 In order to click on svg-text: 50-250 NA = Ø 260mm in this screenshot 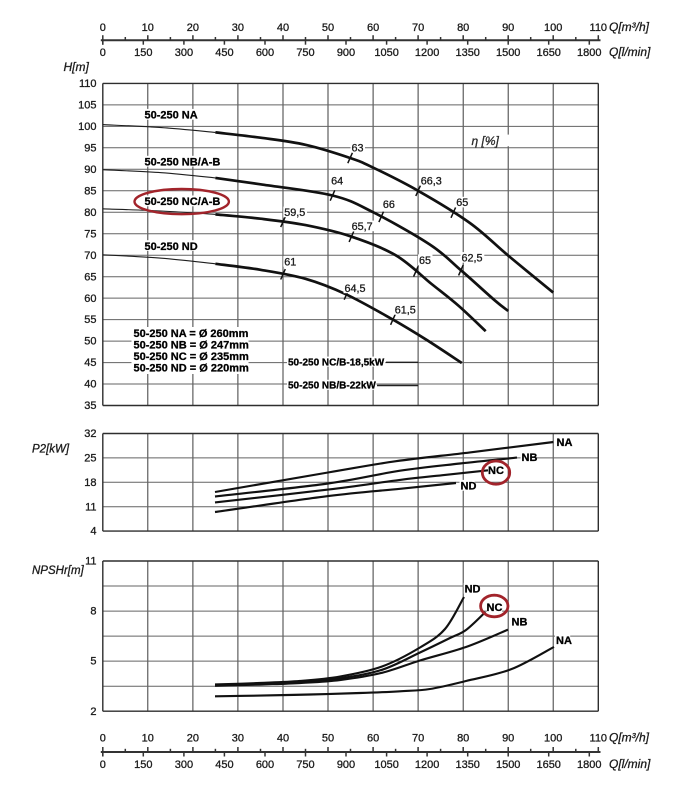, I will do `click(191, 334)`.